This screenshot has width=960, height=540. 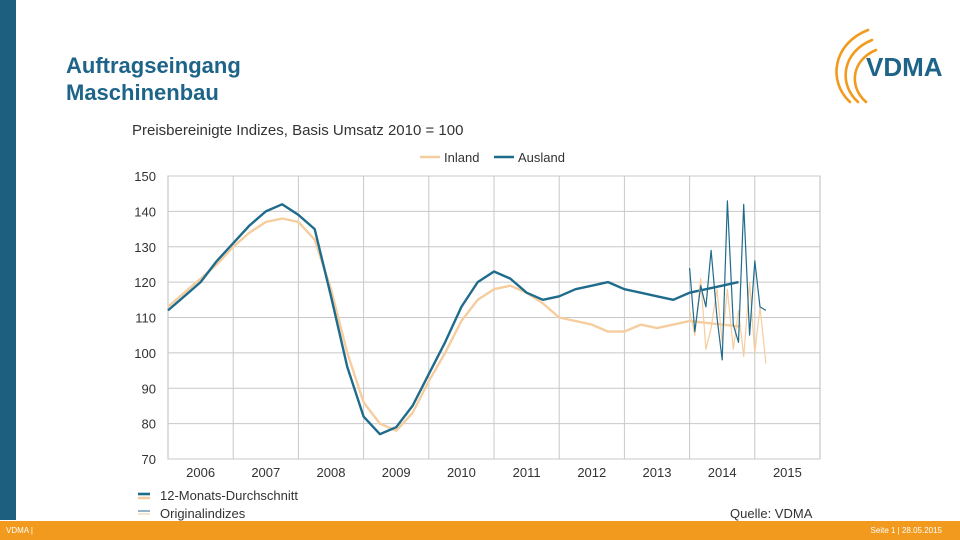 What do you see at coordinates (145, 282) in the screenshot?
I see `y-tick-label: 120` at bounding box center [145, 282].